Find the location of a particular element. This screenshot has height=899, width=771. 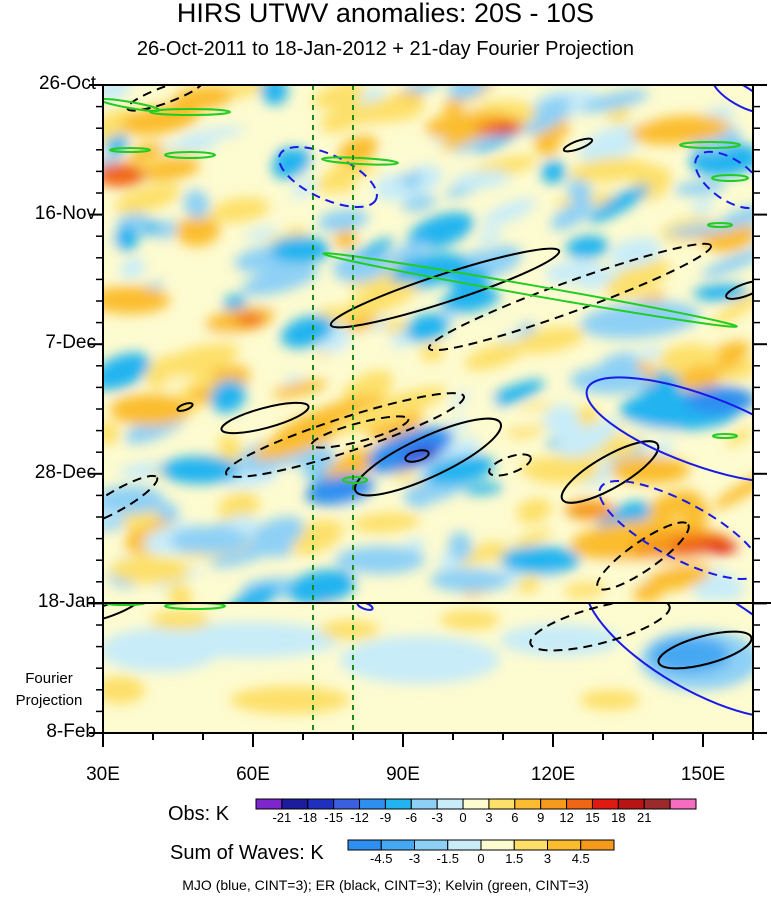

x-tick-label: 90E is located at coordinates (403, 774).